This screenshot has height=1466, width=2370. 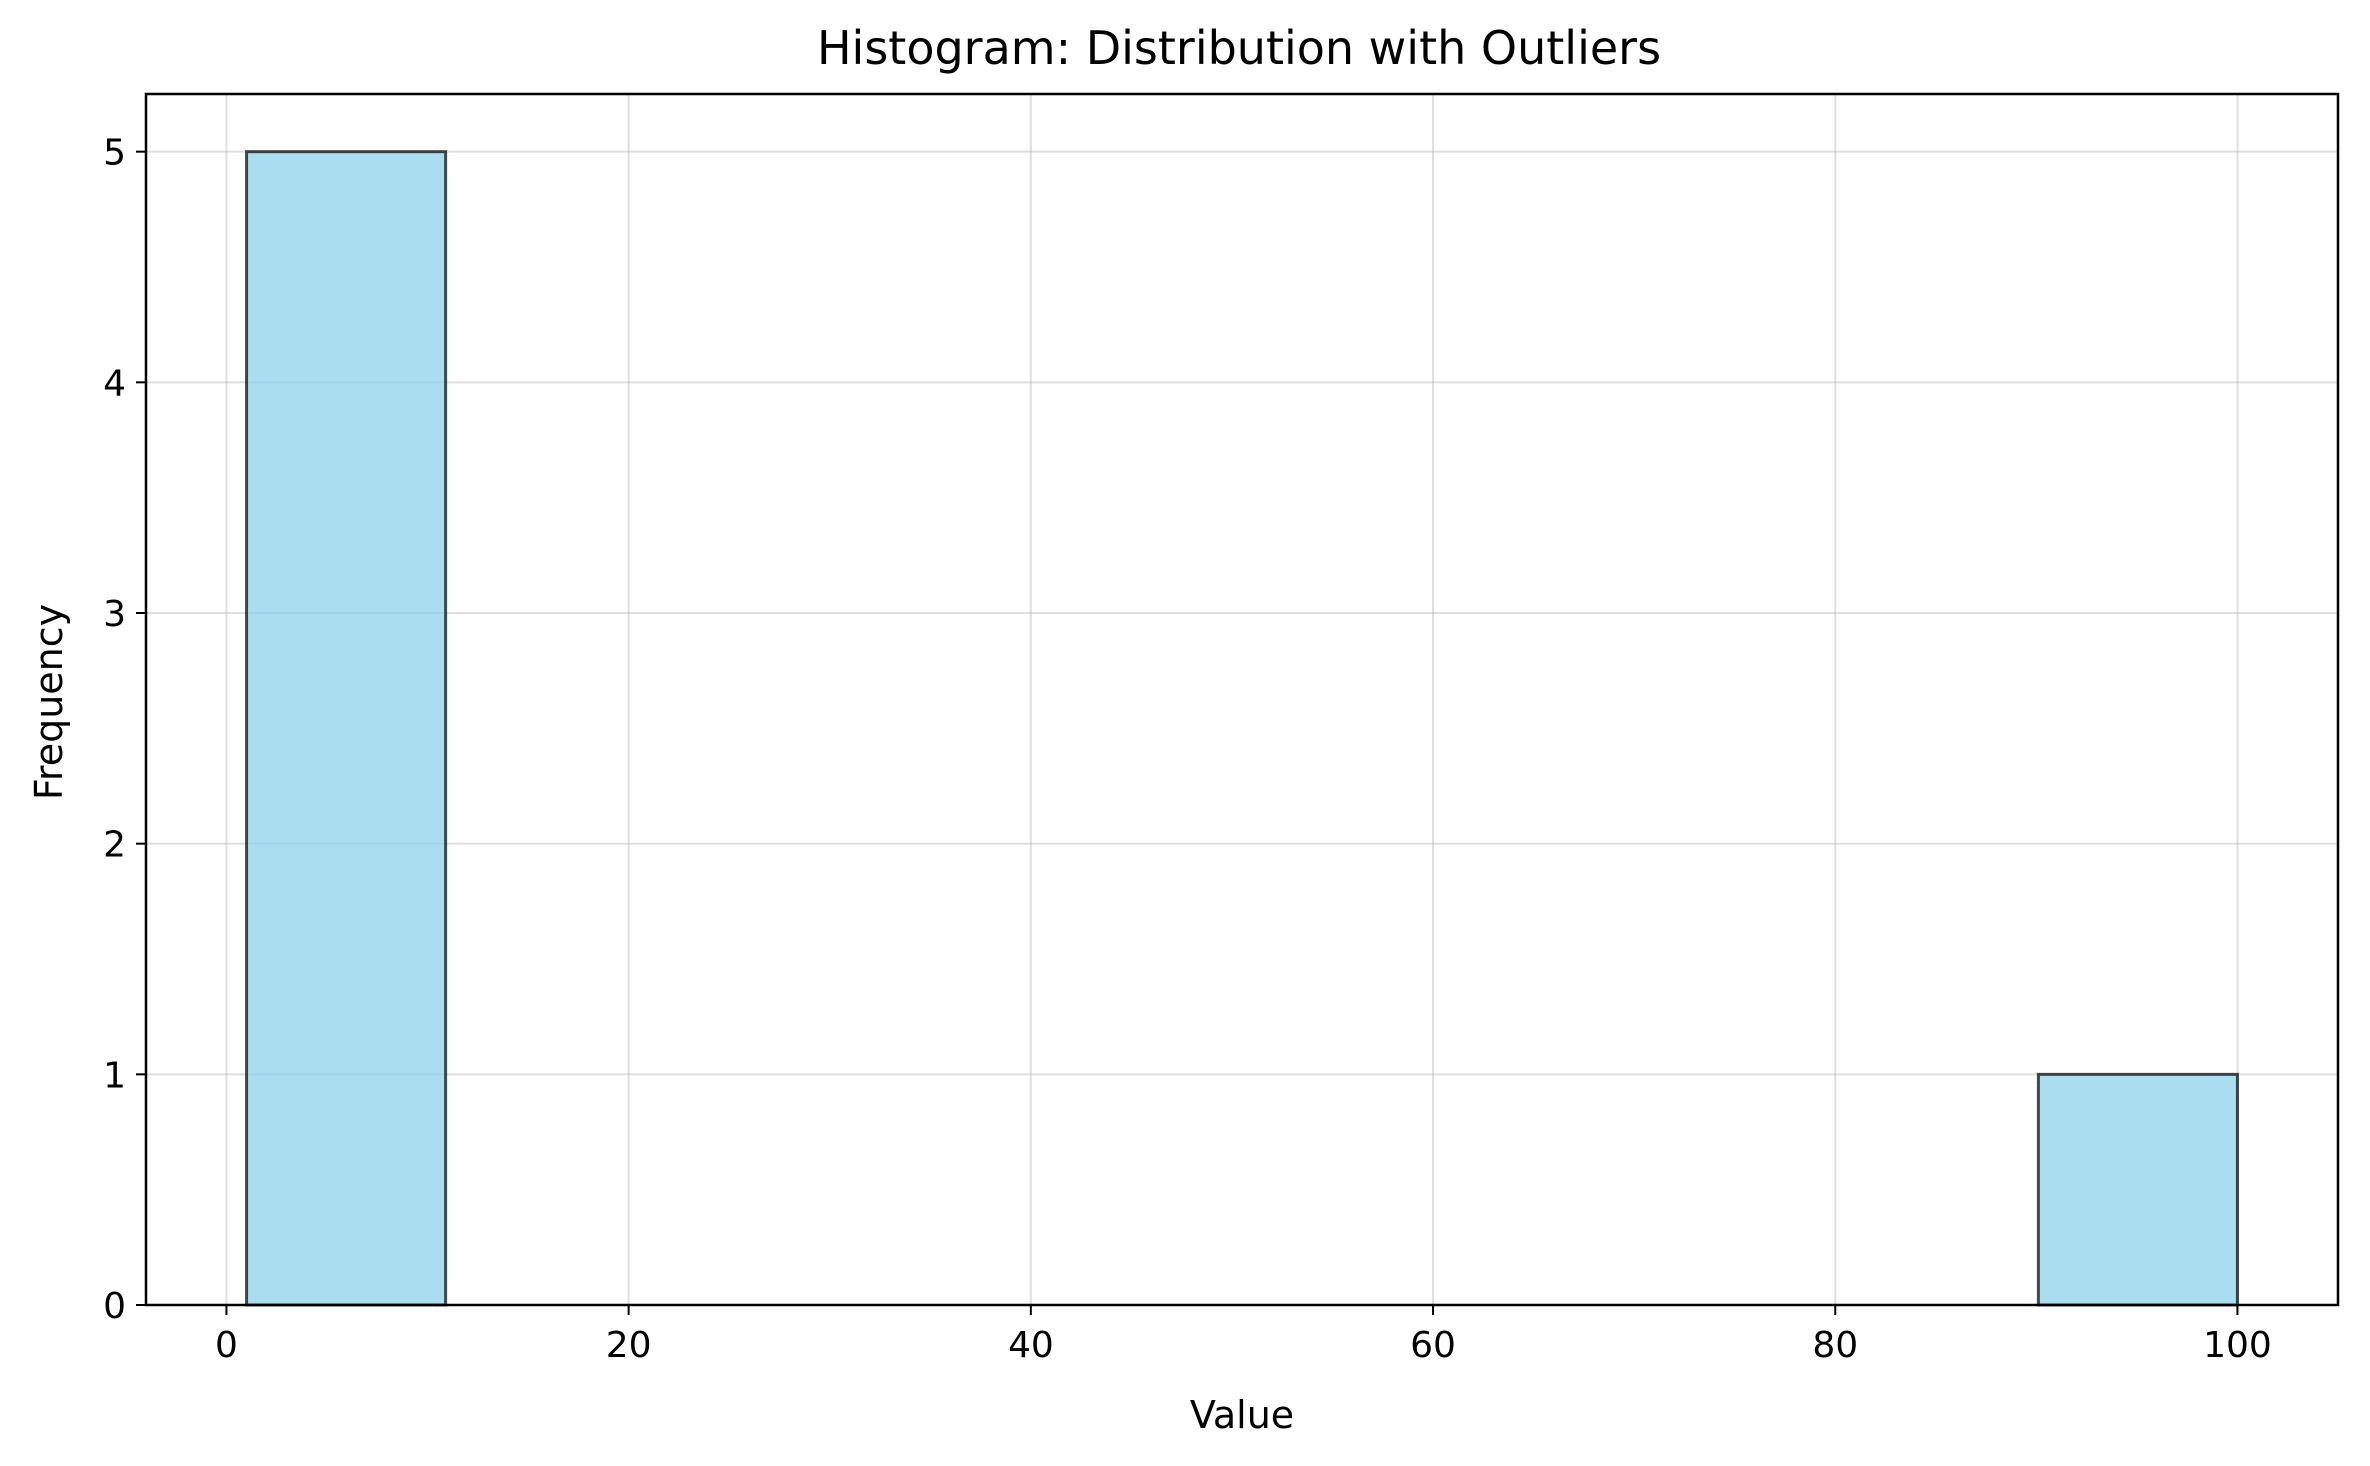 I want to click on x-axis-ticks: 0 20 40 60 80 100, so click(x=1243, y=1335).